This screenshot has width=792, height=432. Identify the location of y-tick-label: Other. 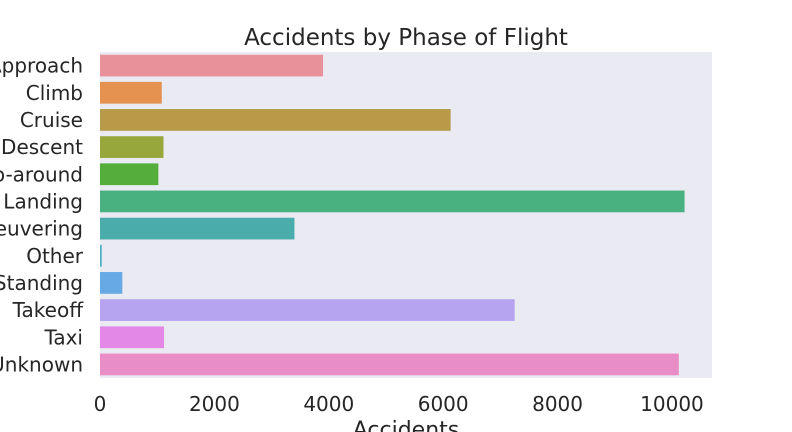
(55, 256).